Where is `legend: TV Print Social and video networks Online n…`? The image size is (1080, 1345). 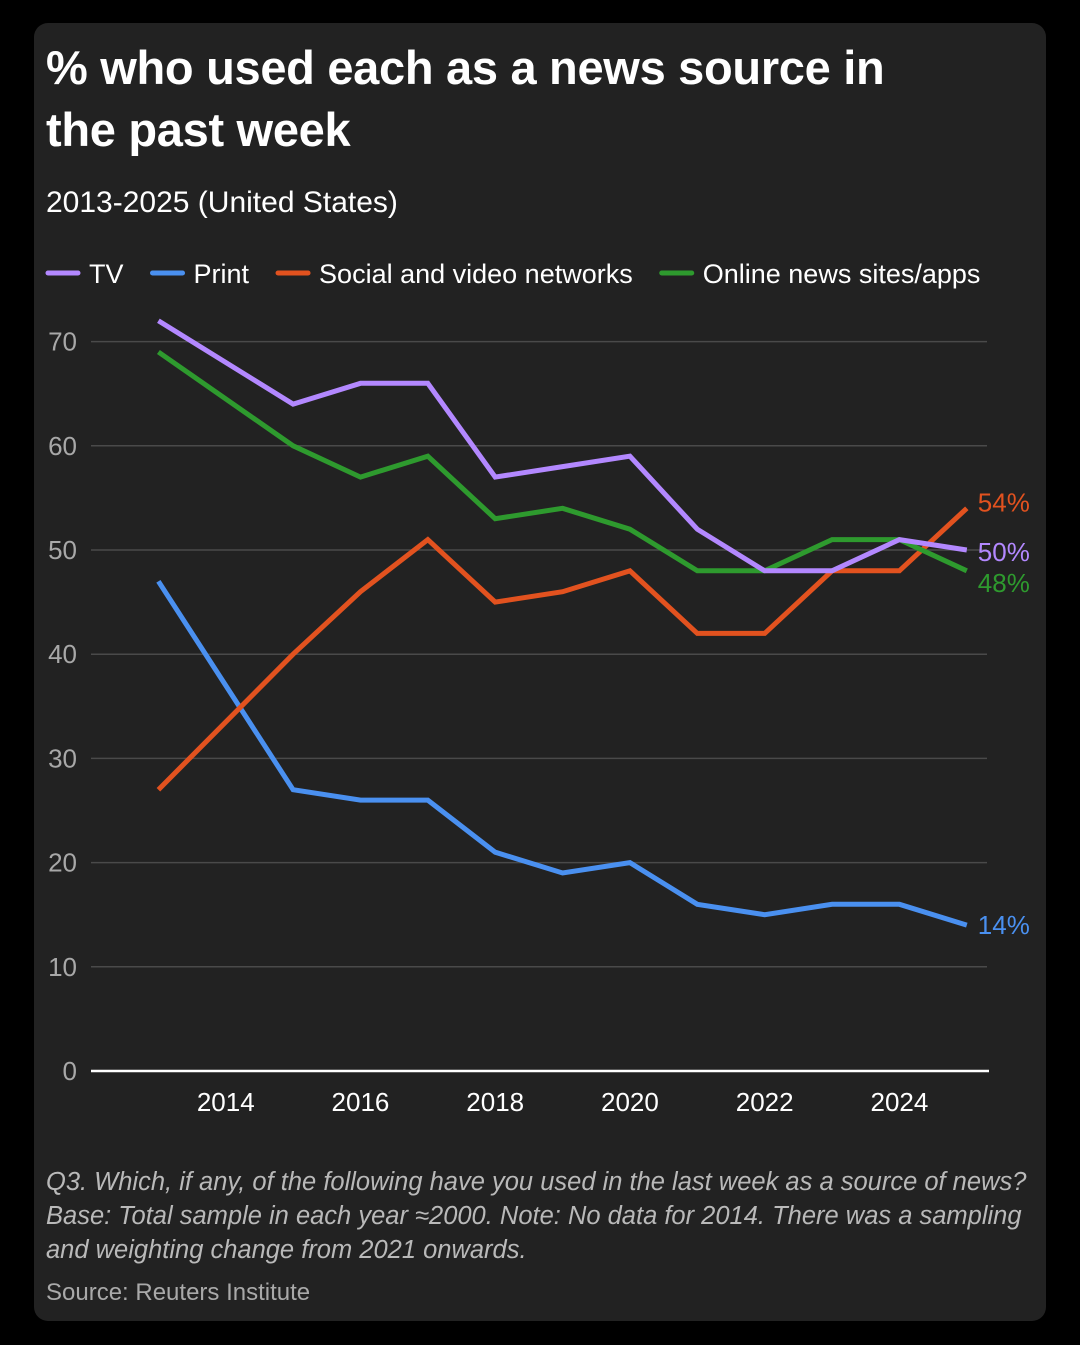
legend: TV Print Social and video networks Online n… is located at coordinates (513, 274).